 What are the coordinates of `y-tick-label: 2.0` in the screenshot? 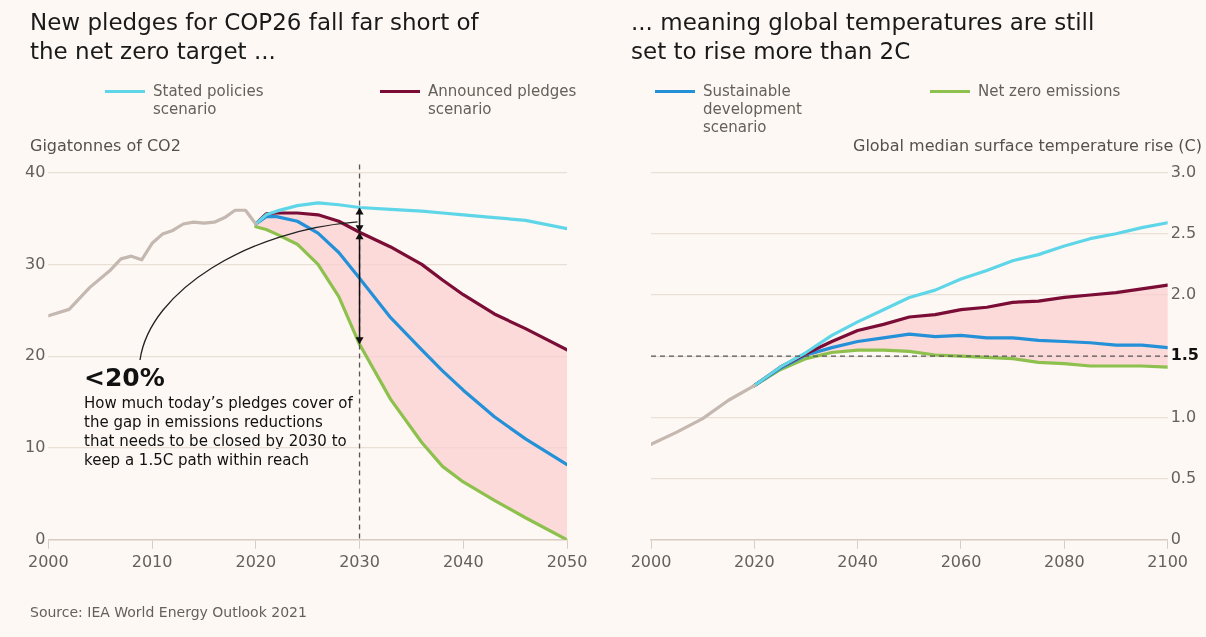 It's located at (1183, 294).